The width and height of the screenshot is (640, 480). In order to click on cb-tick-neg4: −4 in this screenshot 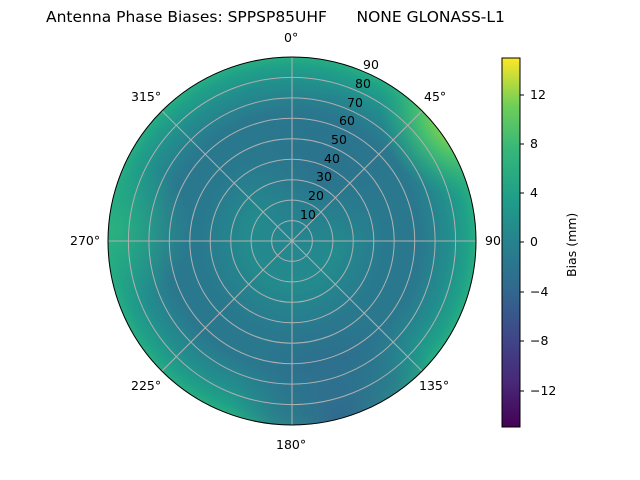, I will do `click(539, 291)`.